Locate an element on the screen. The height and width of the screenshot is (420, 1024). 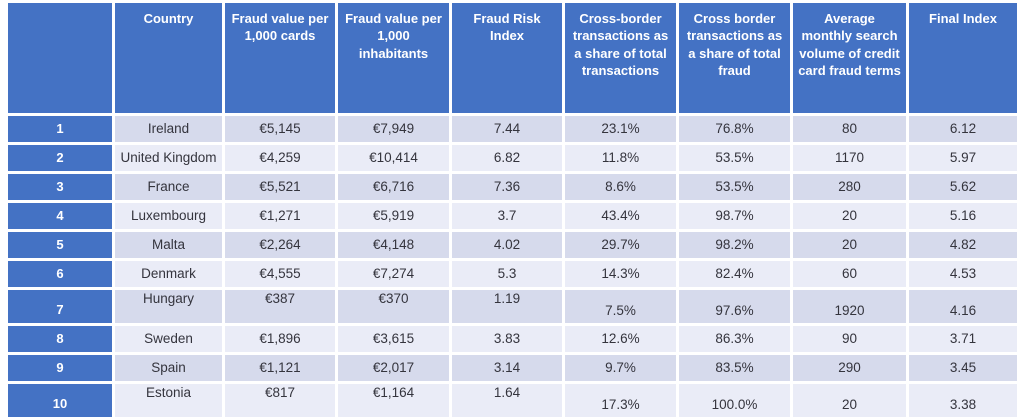
cell-fraud-risk-index: 3.83 is located at coordinates (507, 339).